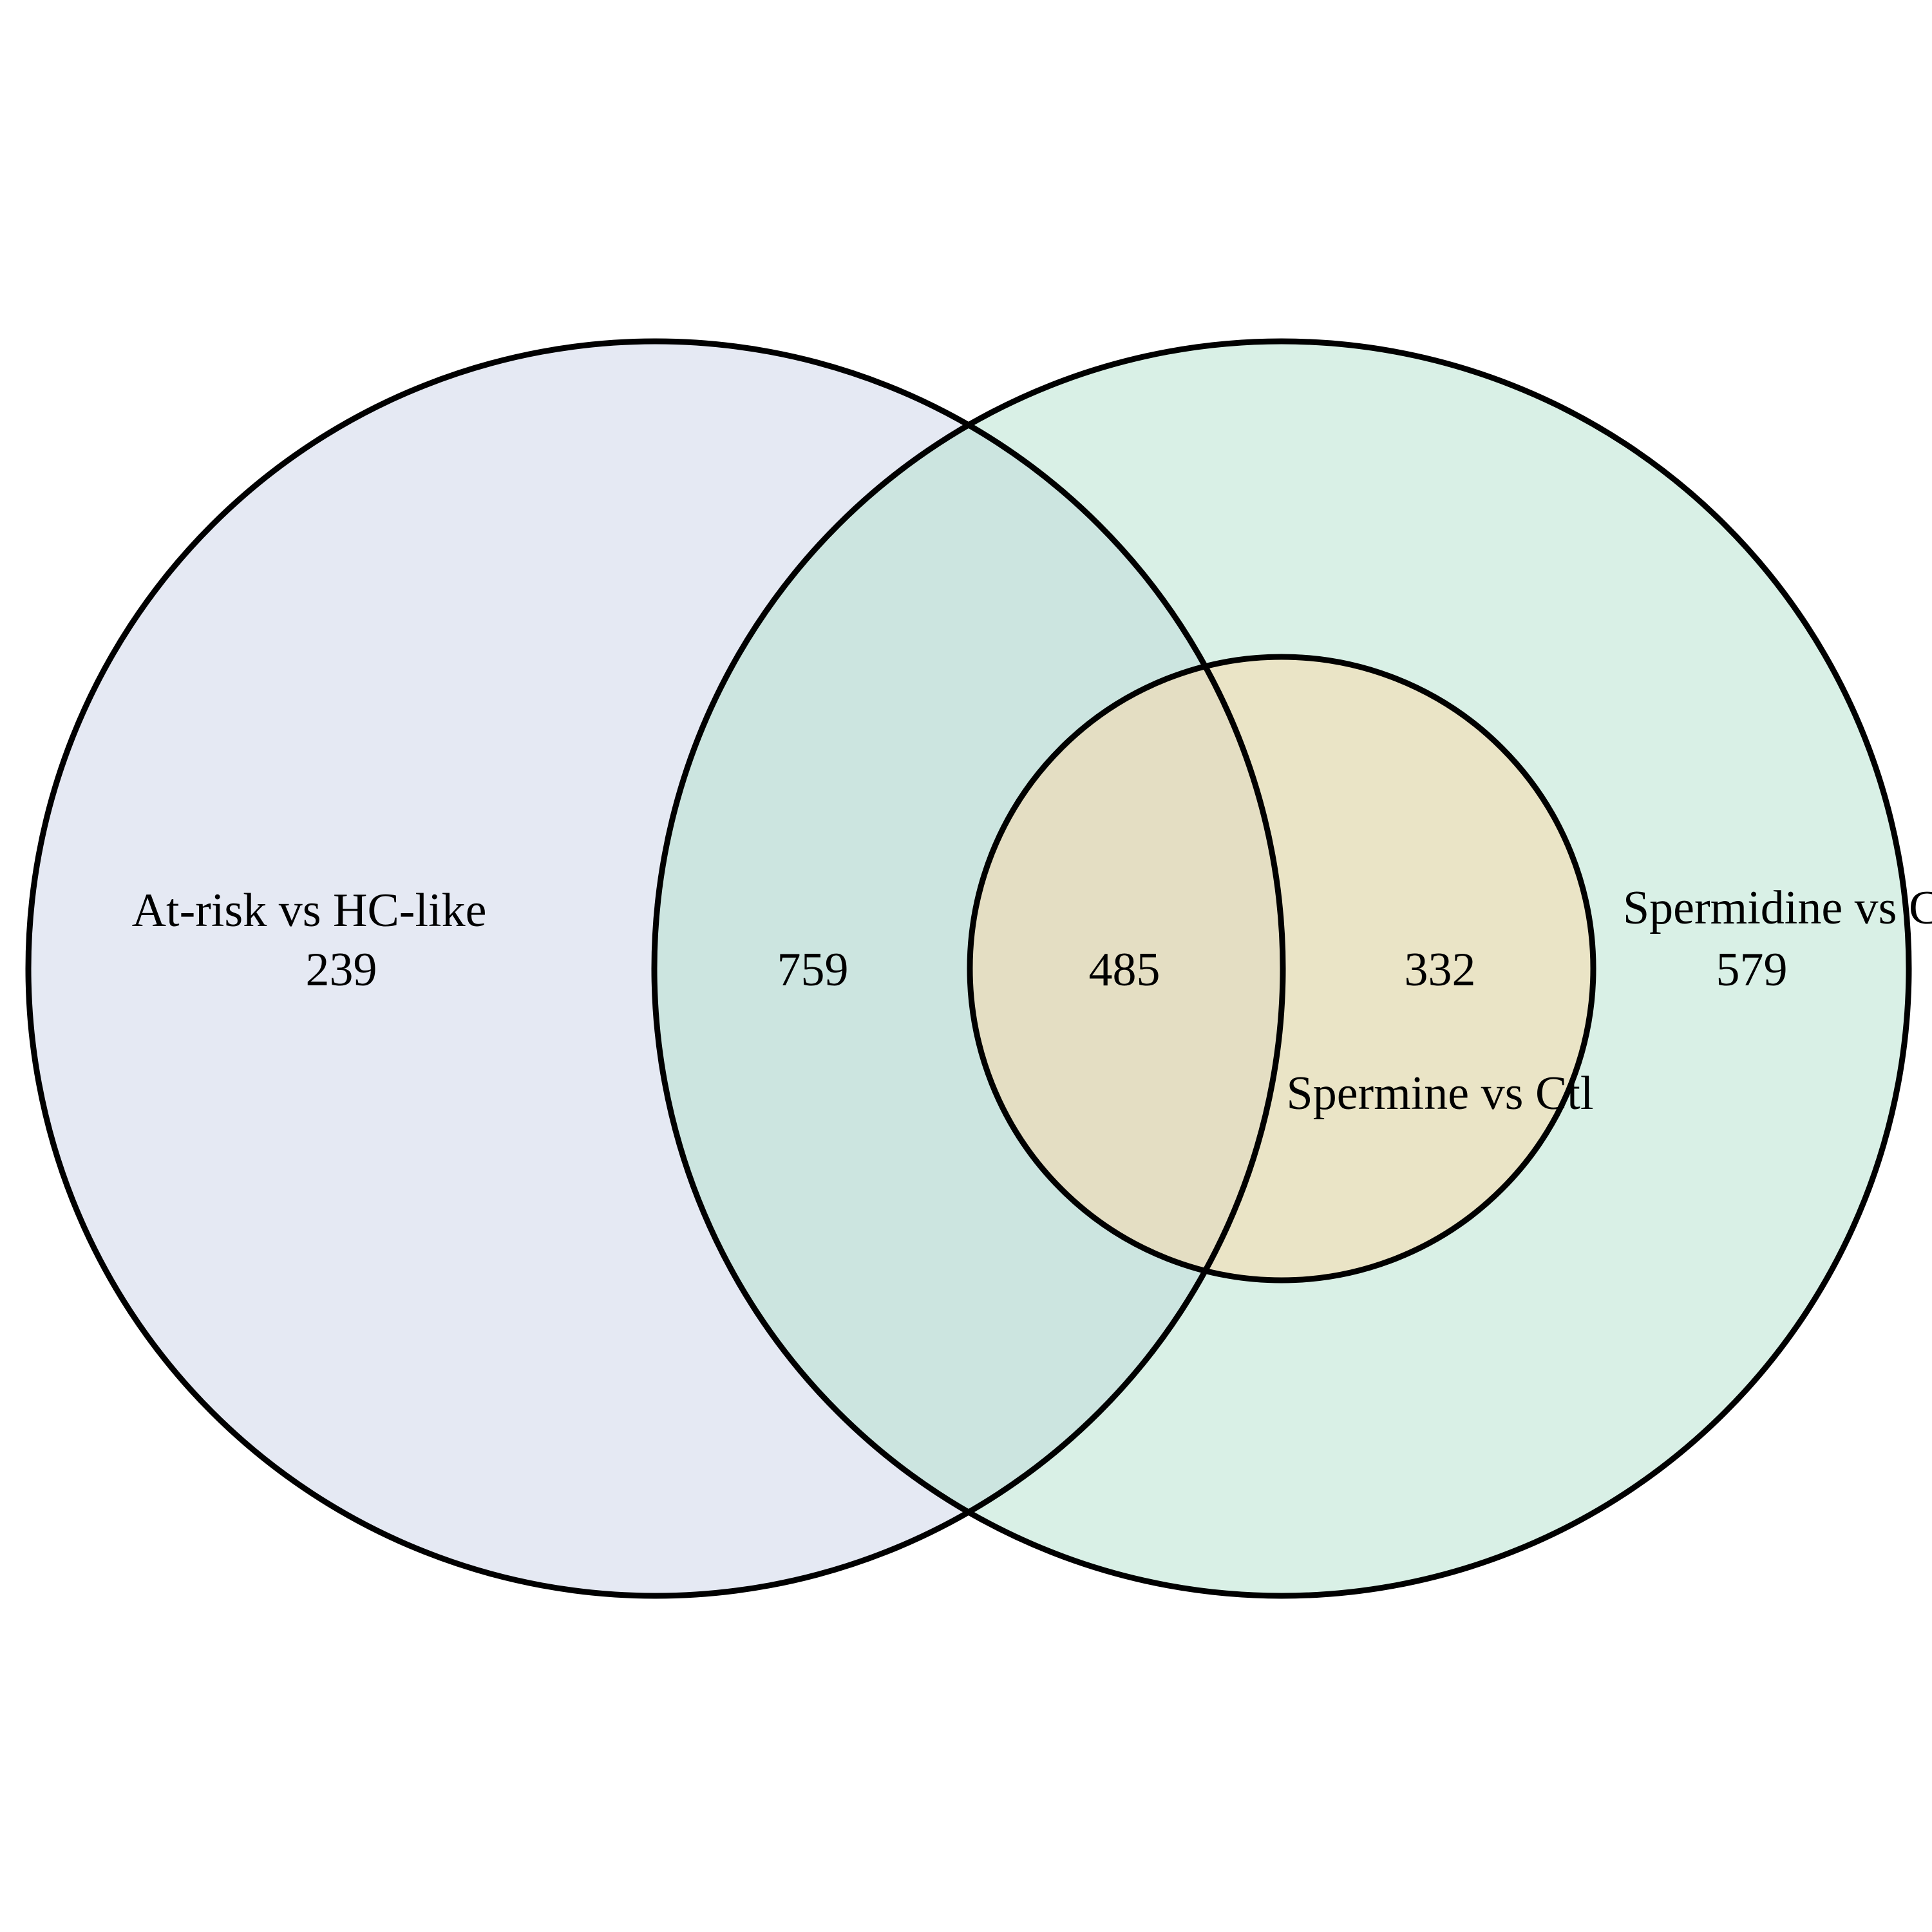 The height and width of the screenshot is (1932, 1932). What do you see at coordinates (1752, 970) in the screenshot?
I see `region-b-only-count: 579` at bounding box center [1752, 970].